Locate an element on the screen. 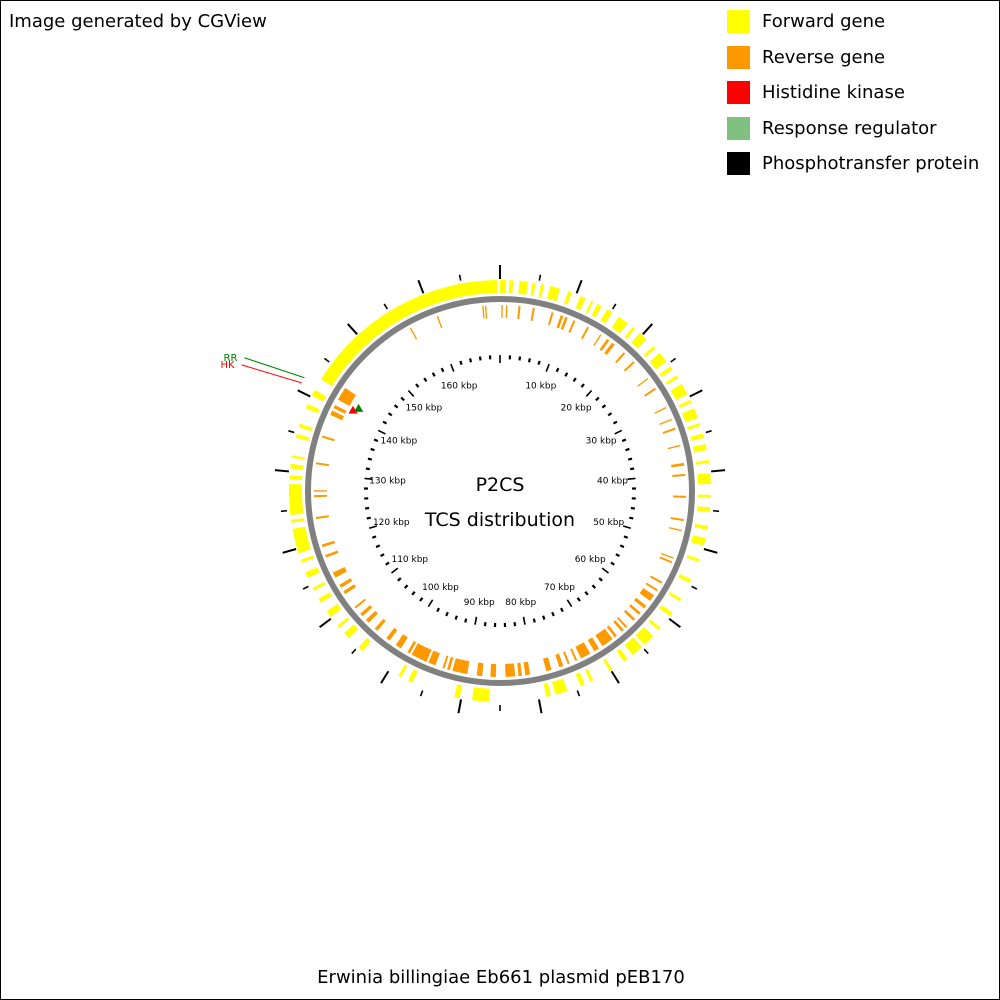 This screenshot has height=1000, width=1000. scale-label: 130 kbp is located at coordinates (387, 482).